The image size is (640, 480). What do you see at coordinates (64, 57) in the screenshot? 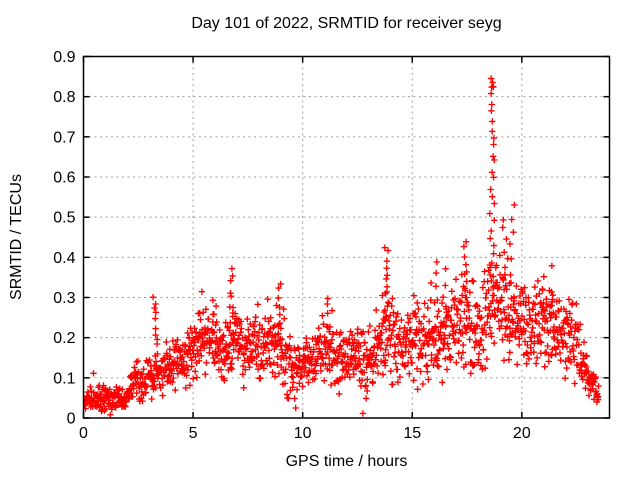
I see `y-tick-label: 0.9` at bounding box center [64, 57].